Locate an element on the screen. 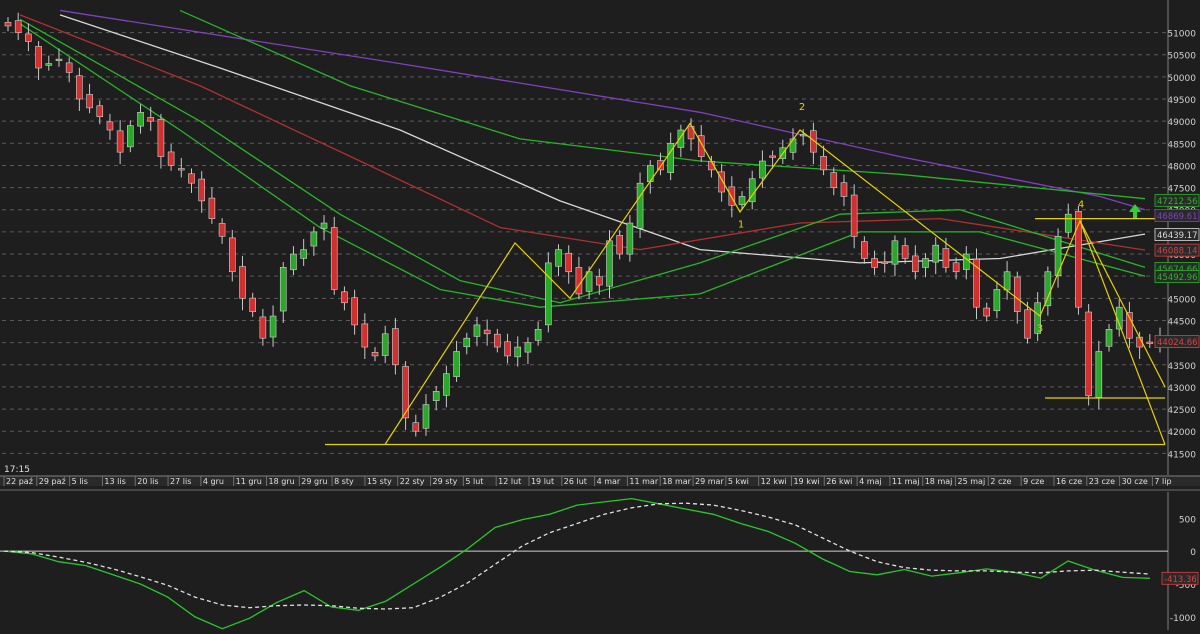  x-tick-label: 18 mar is located at coordinates (676, 481).